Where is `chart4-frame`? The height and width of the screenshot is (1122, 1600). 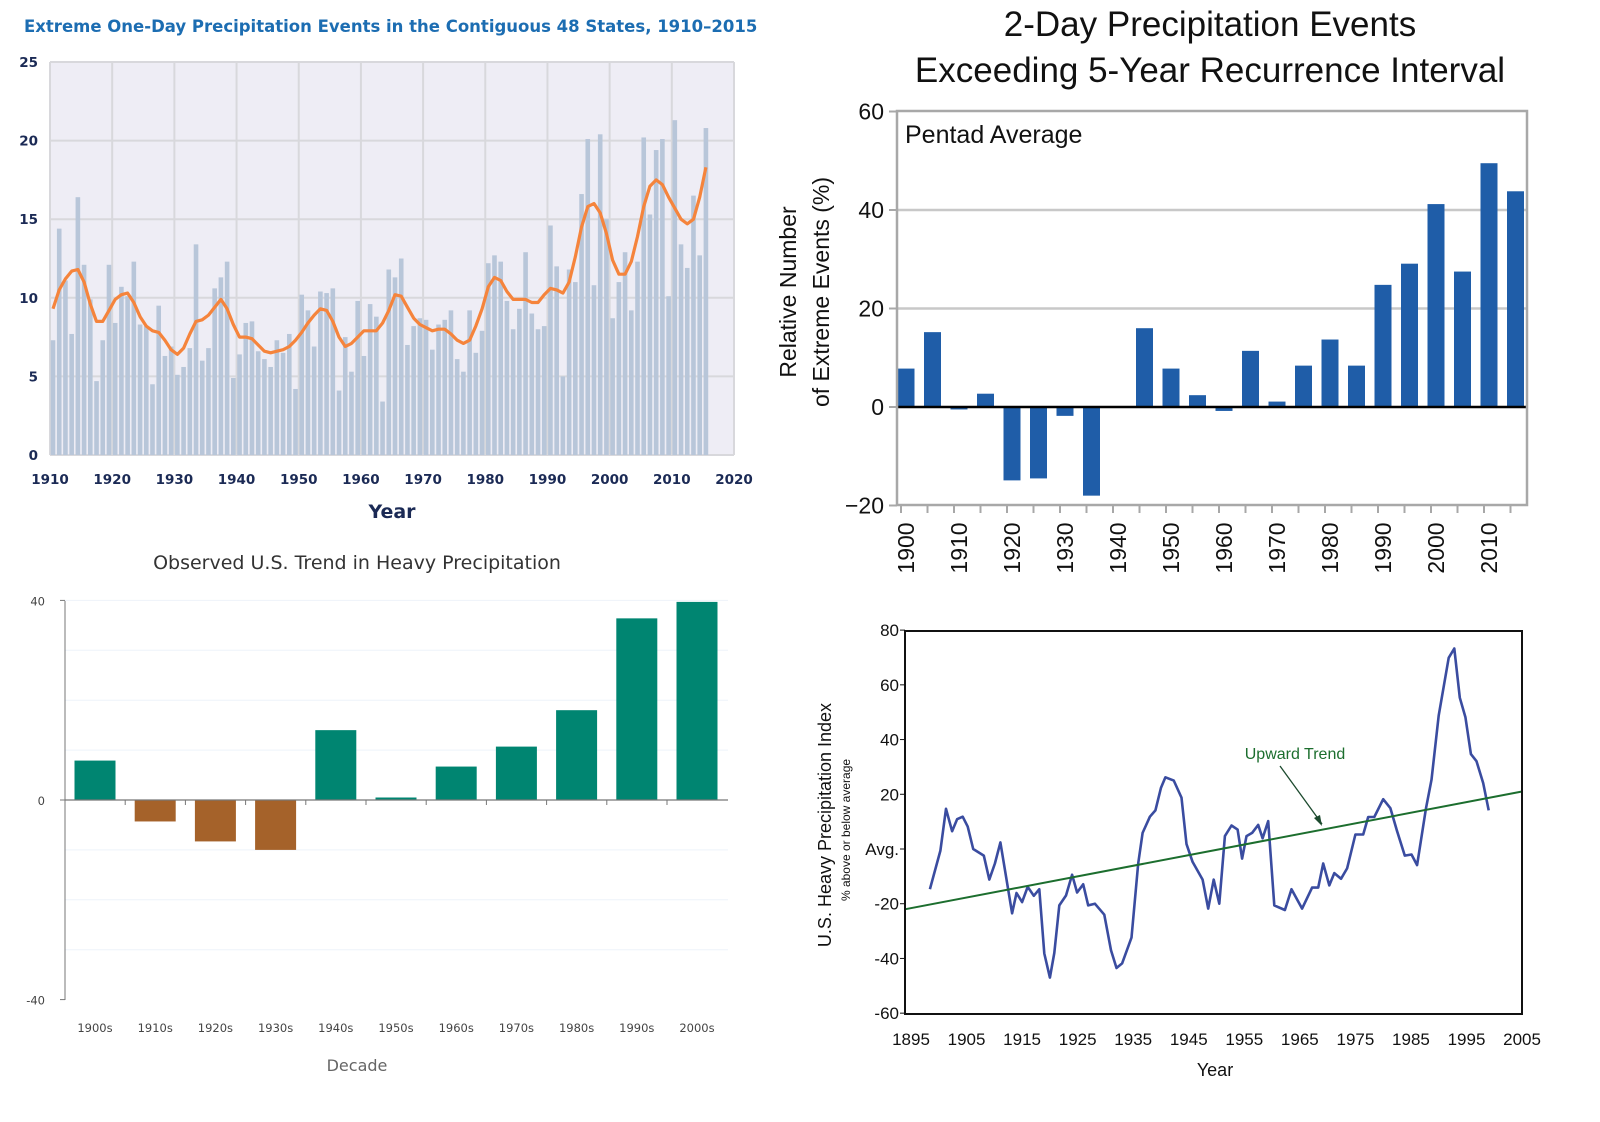 chart4-frame is located at coordinates (1213, 822).